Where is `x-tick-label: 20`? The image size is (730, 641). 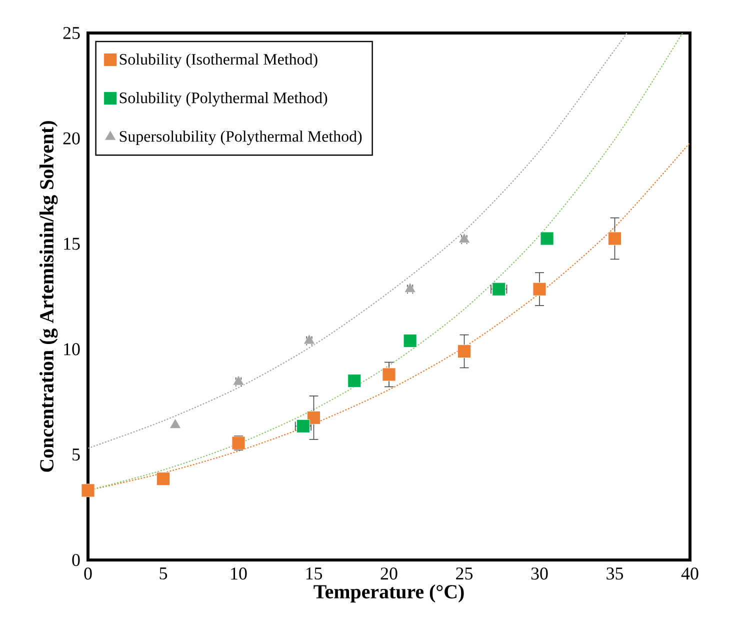
x-tick-label: 20 is located at coordinates (389, 574).